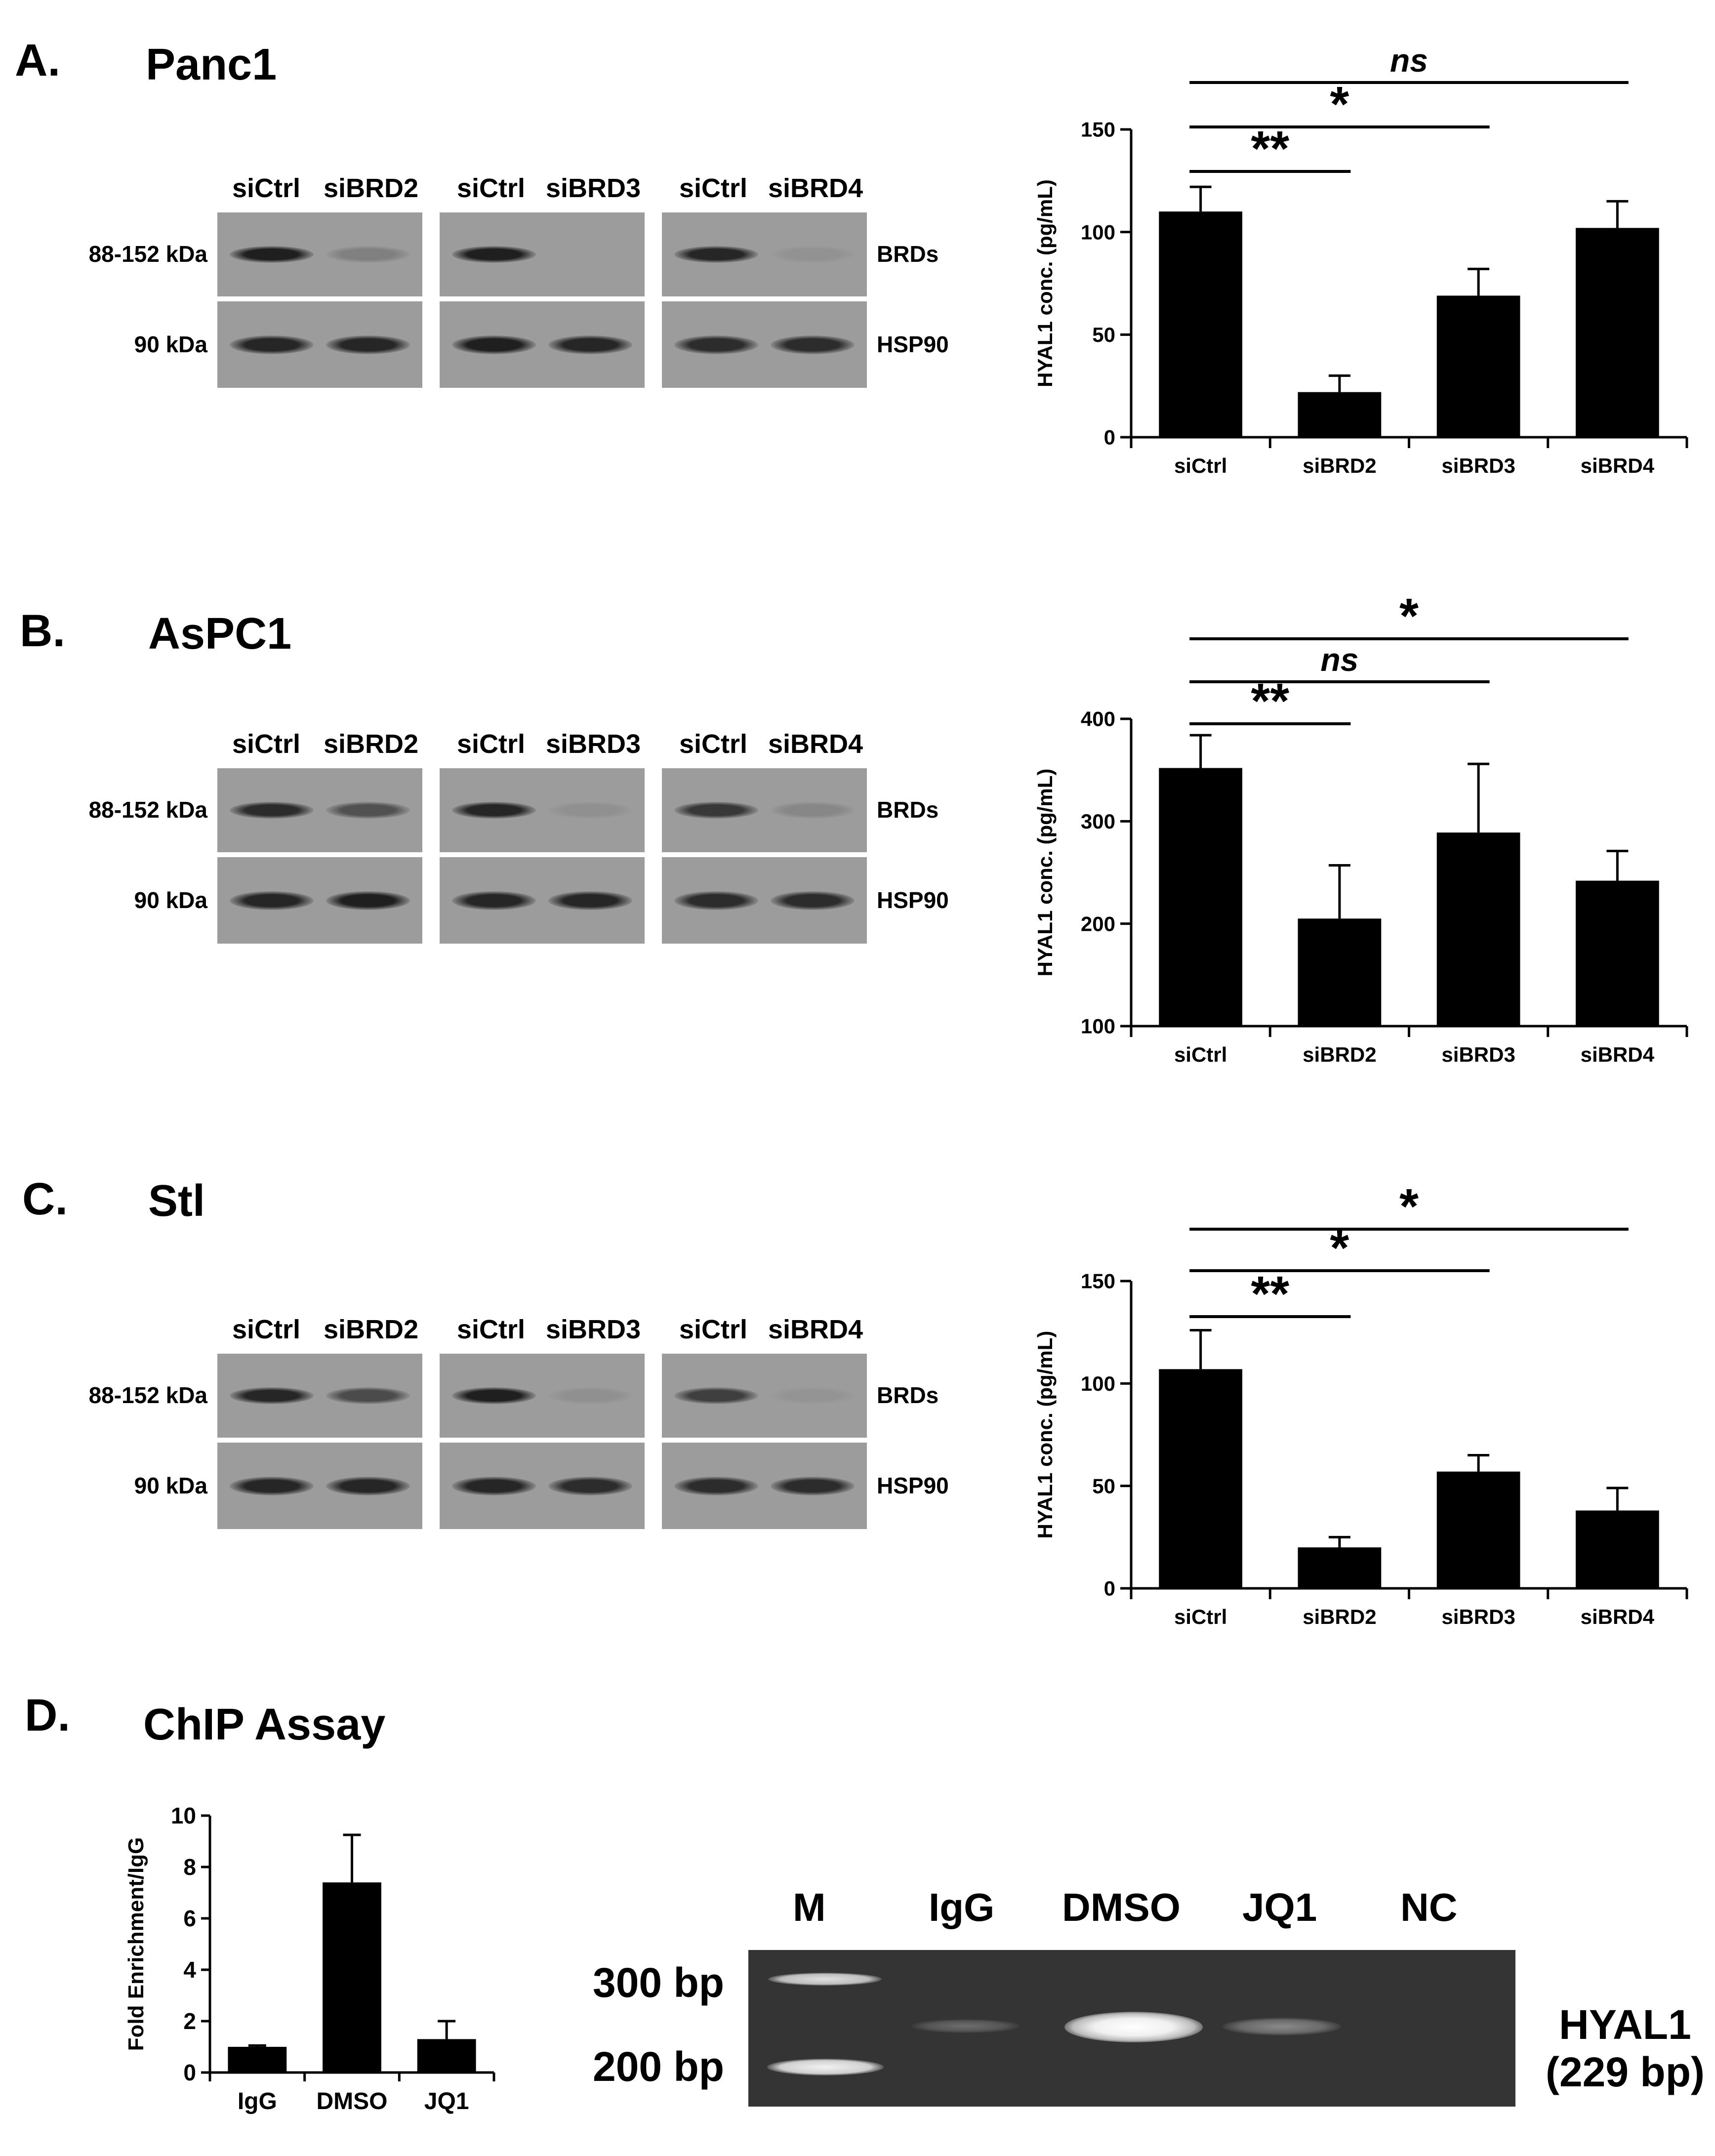  Describe the element at coordinates (1098, 1281) in the screenshot. I see `y-tick-label: 150` at that location.